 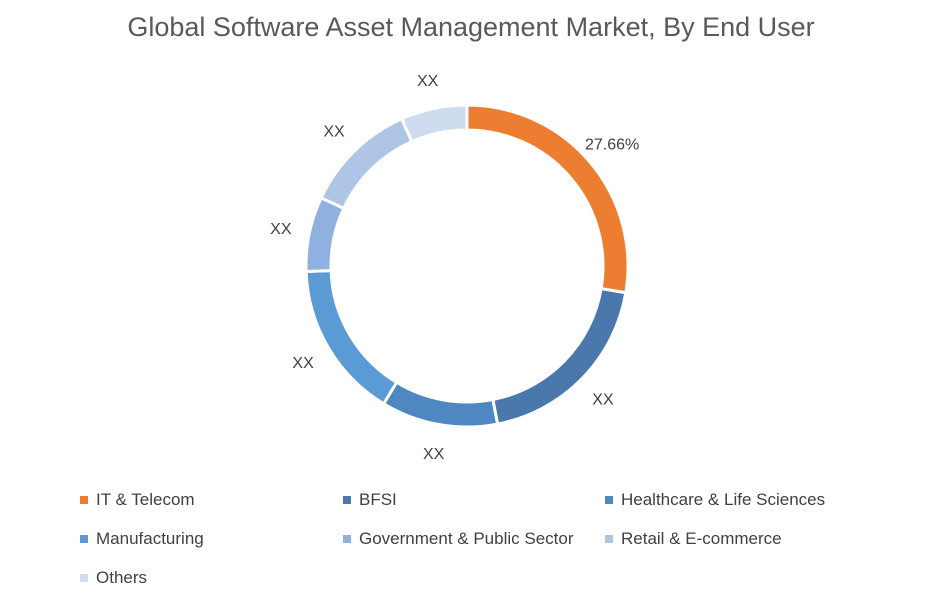 What do you see at coordinates (122, 577) in the screenshot?
I see `legend-label: Others` at bounding box center [122, 577].